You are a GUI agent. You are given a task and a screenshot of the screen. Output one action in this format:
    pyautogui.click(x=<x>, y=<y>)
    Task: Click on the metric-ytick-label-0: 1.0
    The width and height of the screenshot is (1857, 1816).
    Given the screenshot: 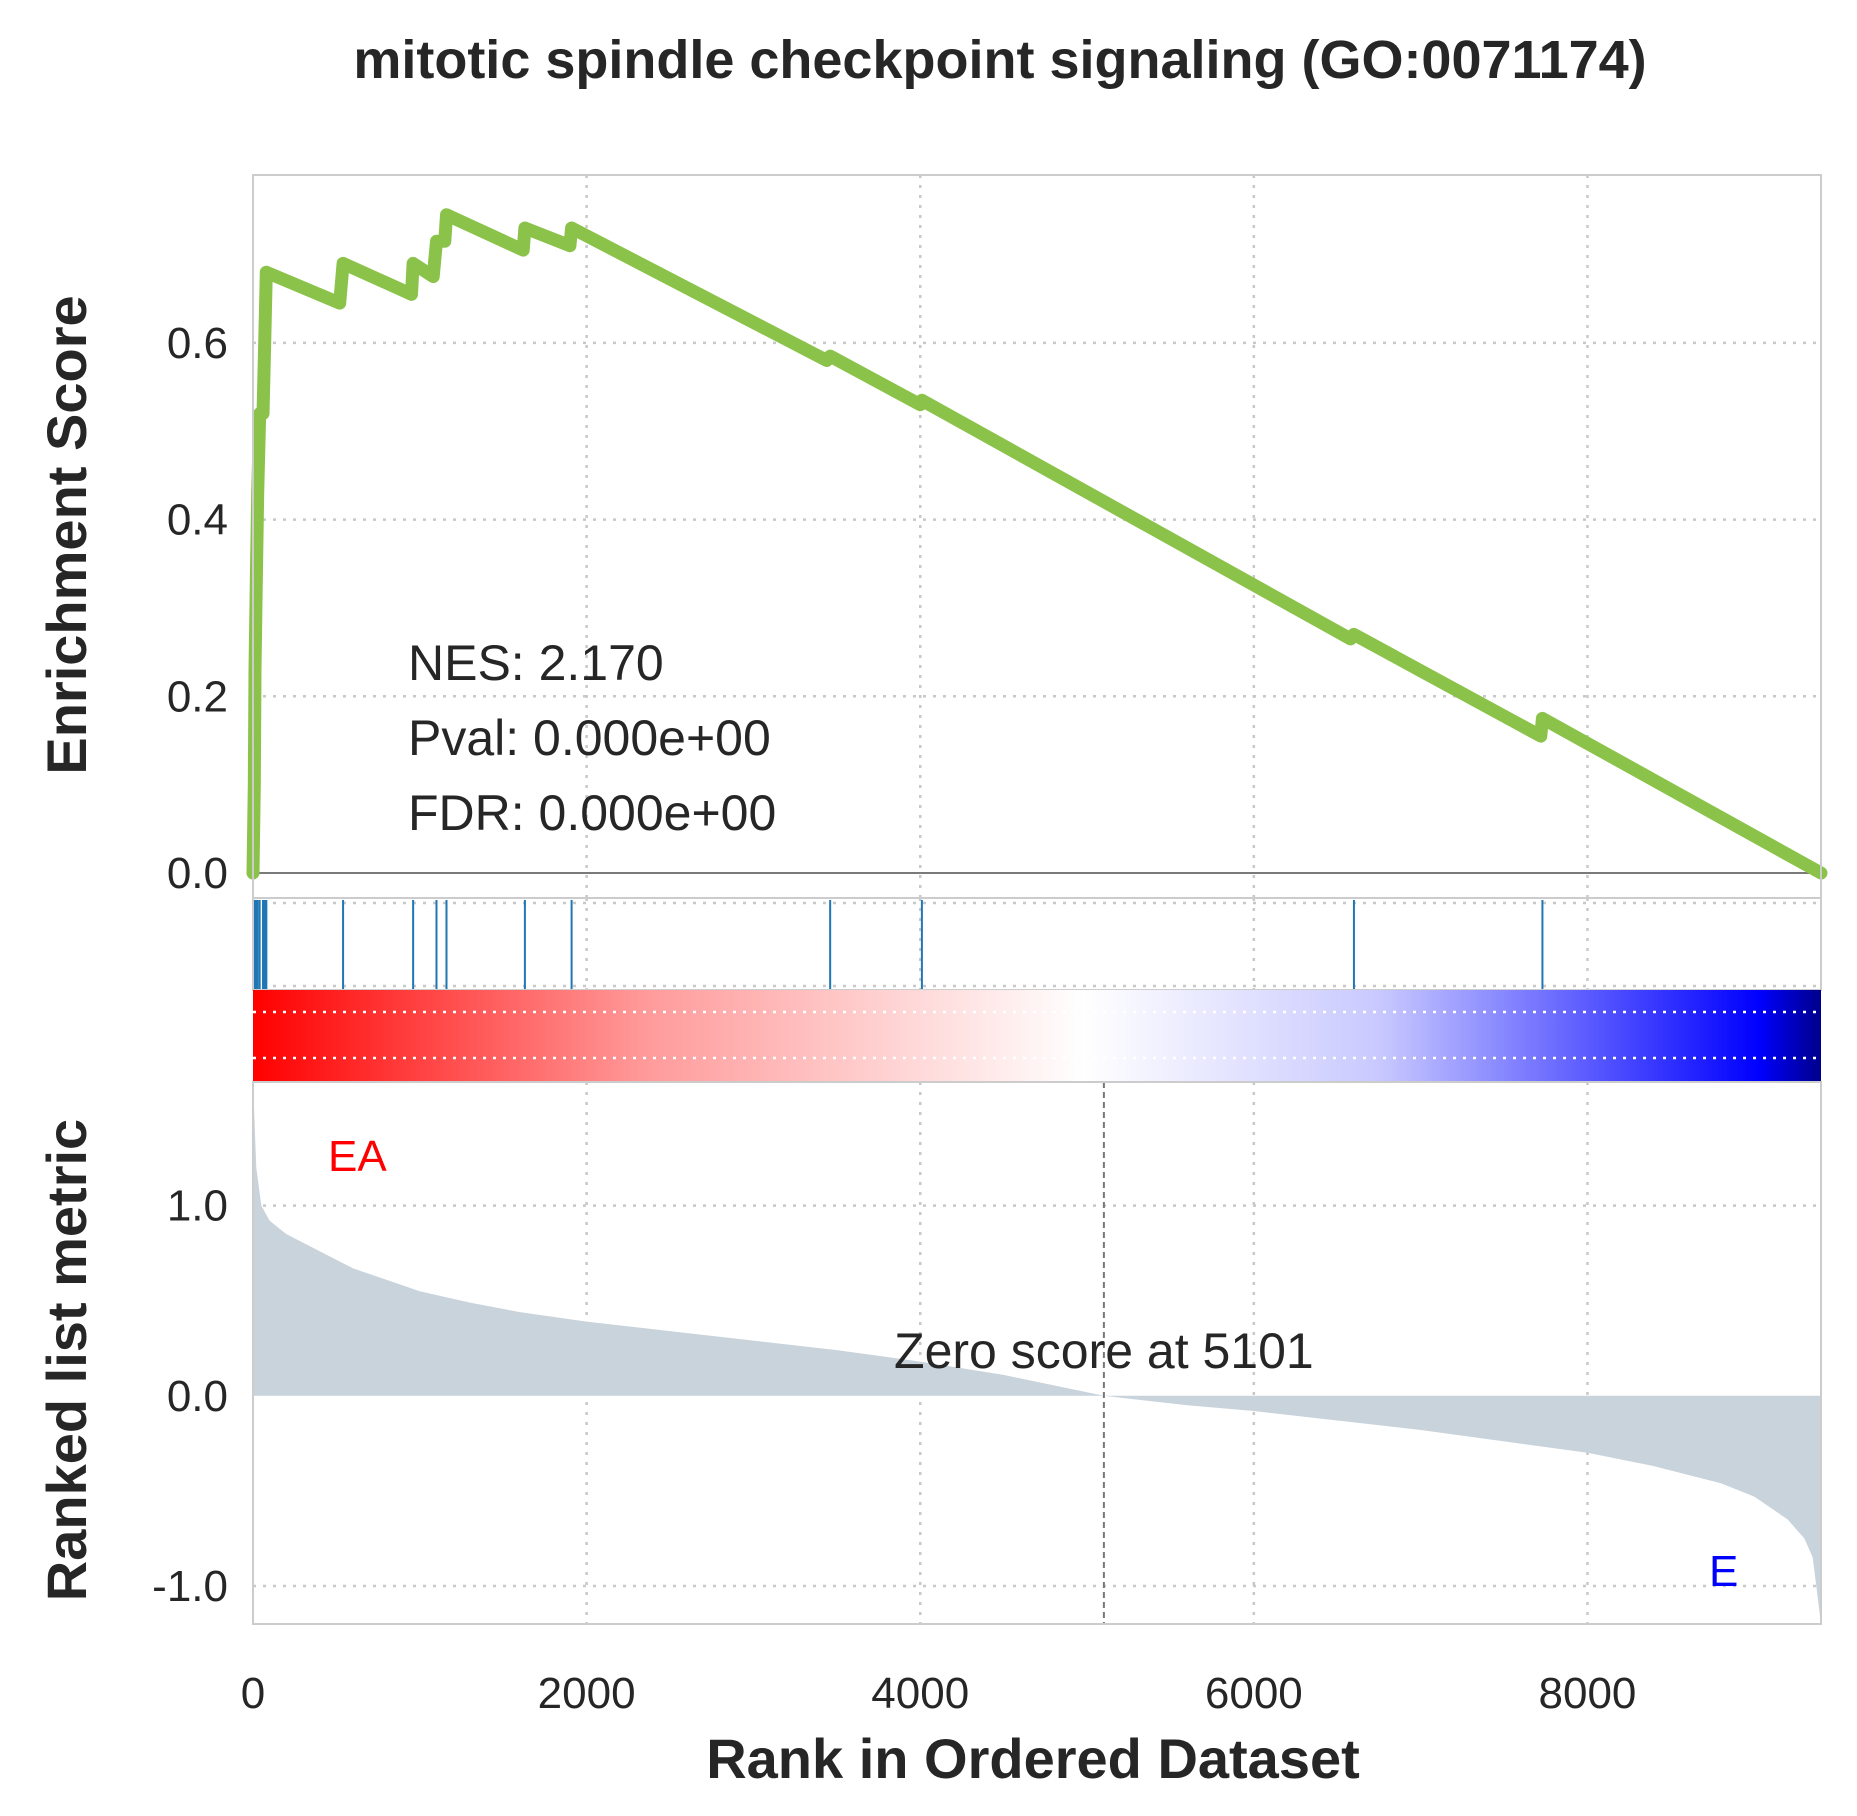 What is the action you would take?
    pyautogui.click(x=197, y=1206)
    